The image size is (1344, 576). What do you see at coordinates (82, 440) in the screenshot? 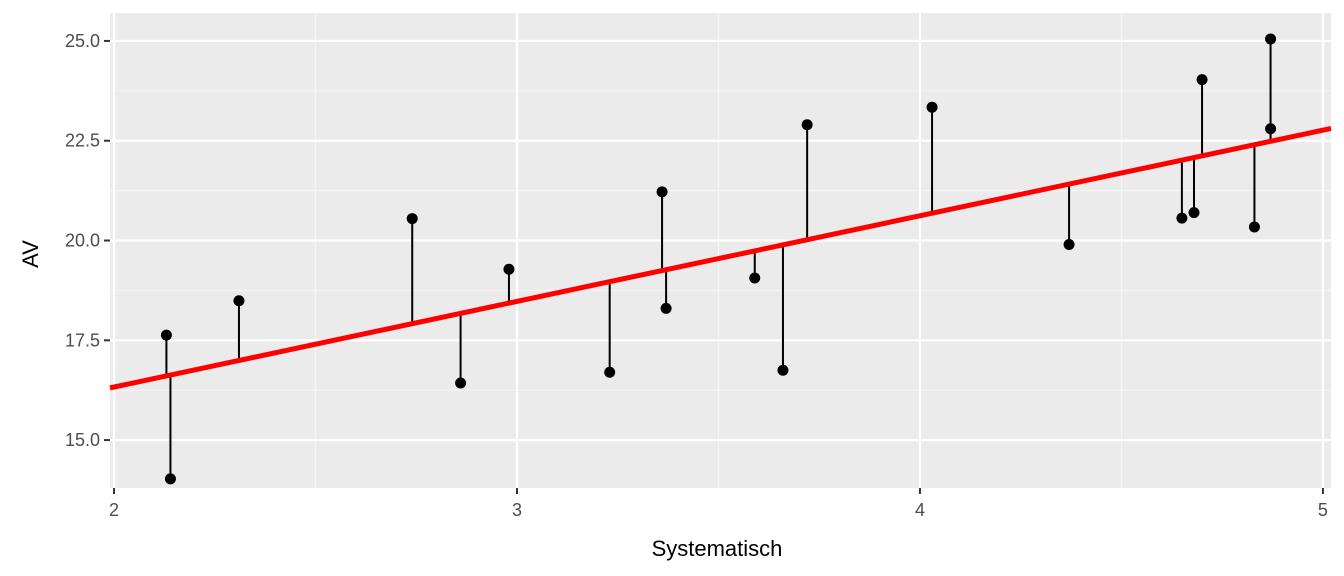
I see `y-tick-label: 15.0` at bounding box center [82, 440].